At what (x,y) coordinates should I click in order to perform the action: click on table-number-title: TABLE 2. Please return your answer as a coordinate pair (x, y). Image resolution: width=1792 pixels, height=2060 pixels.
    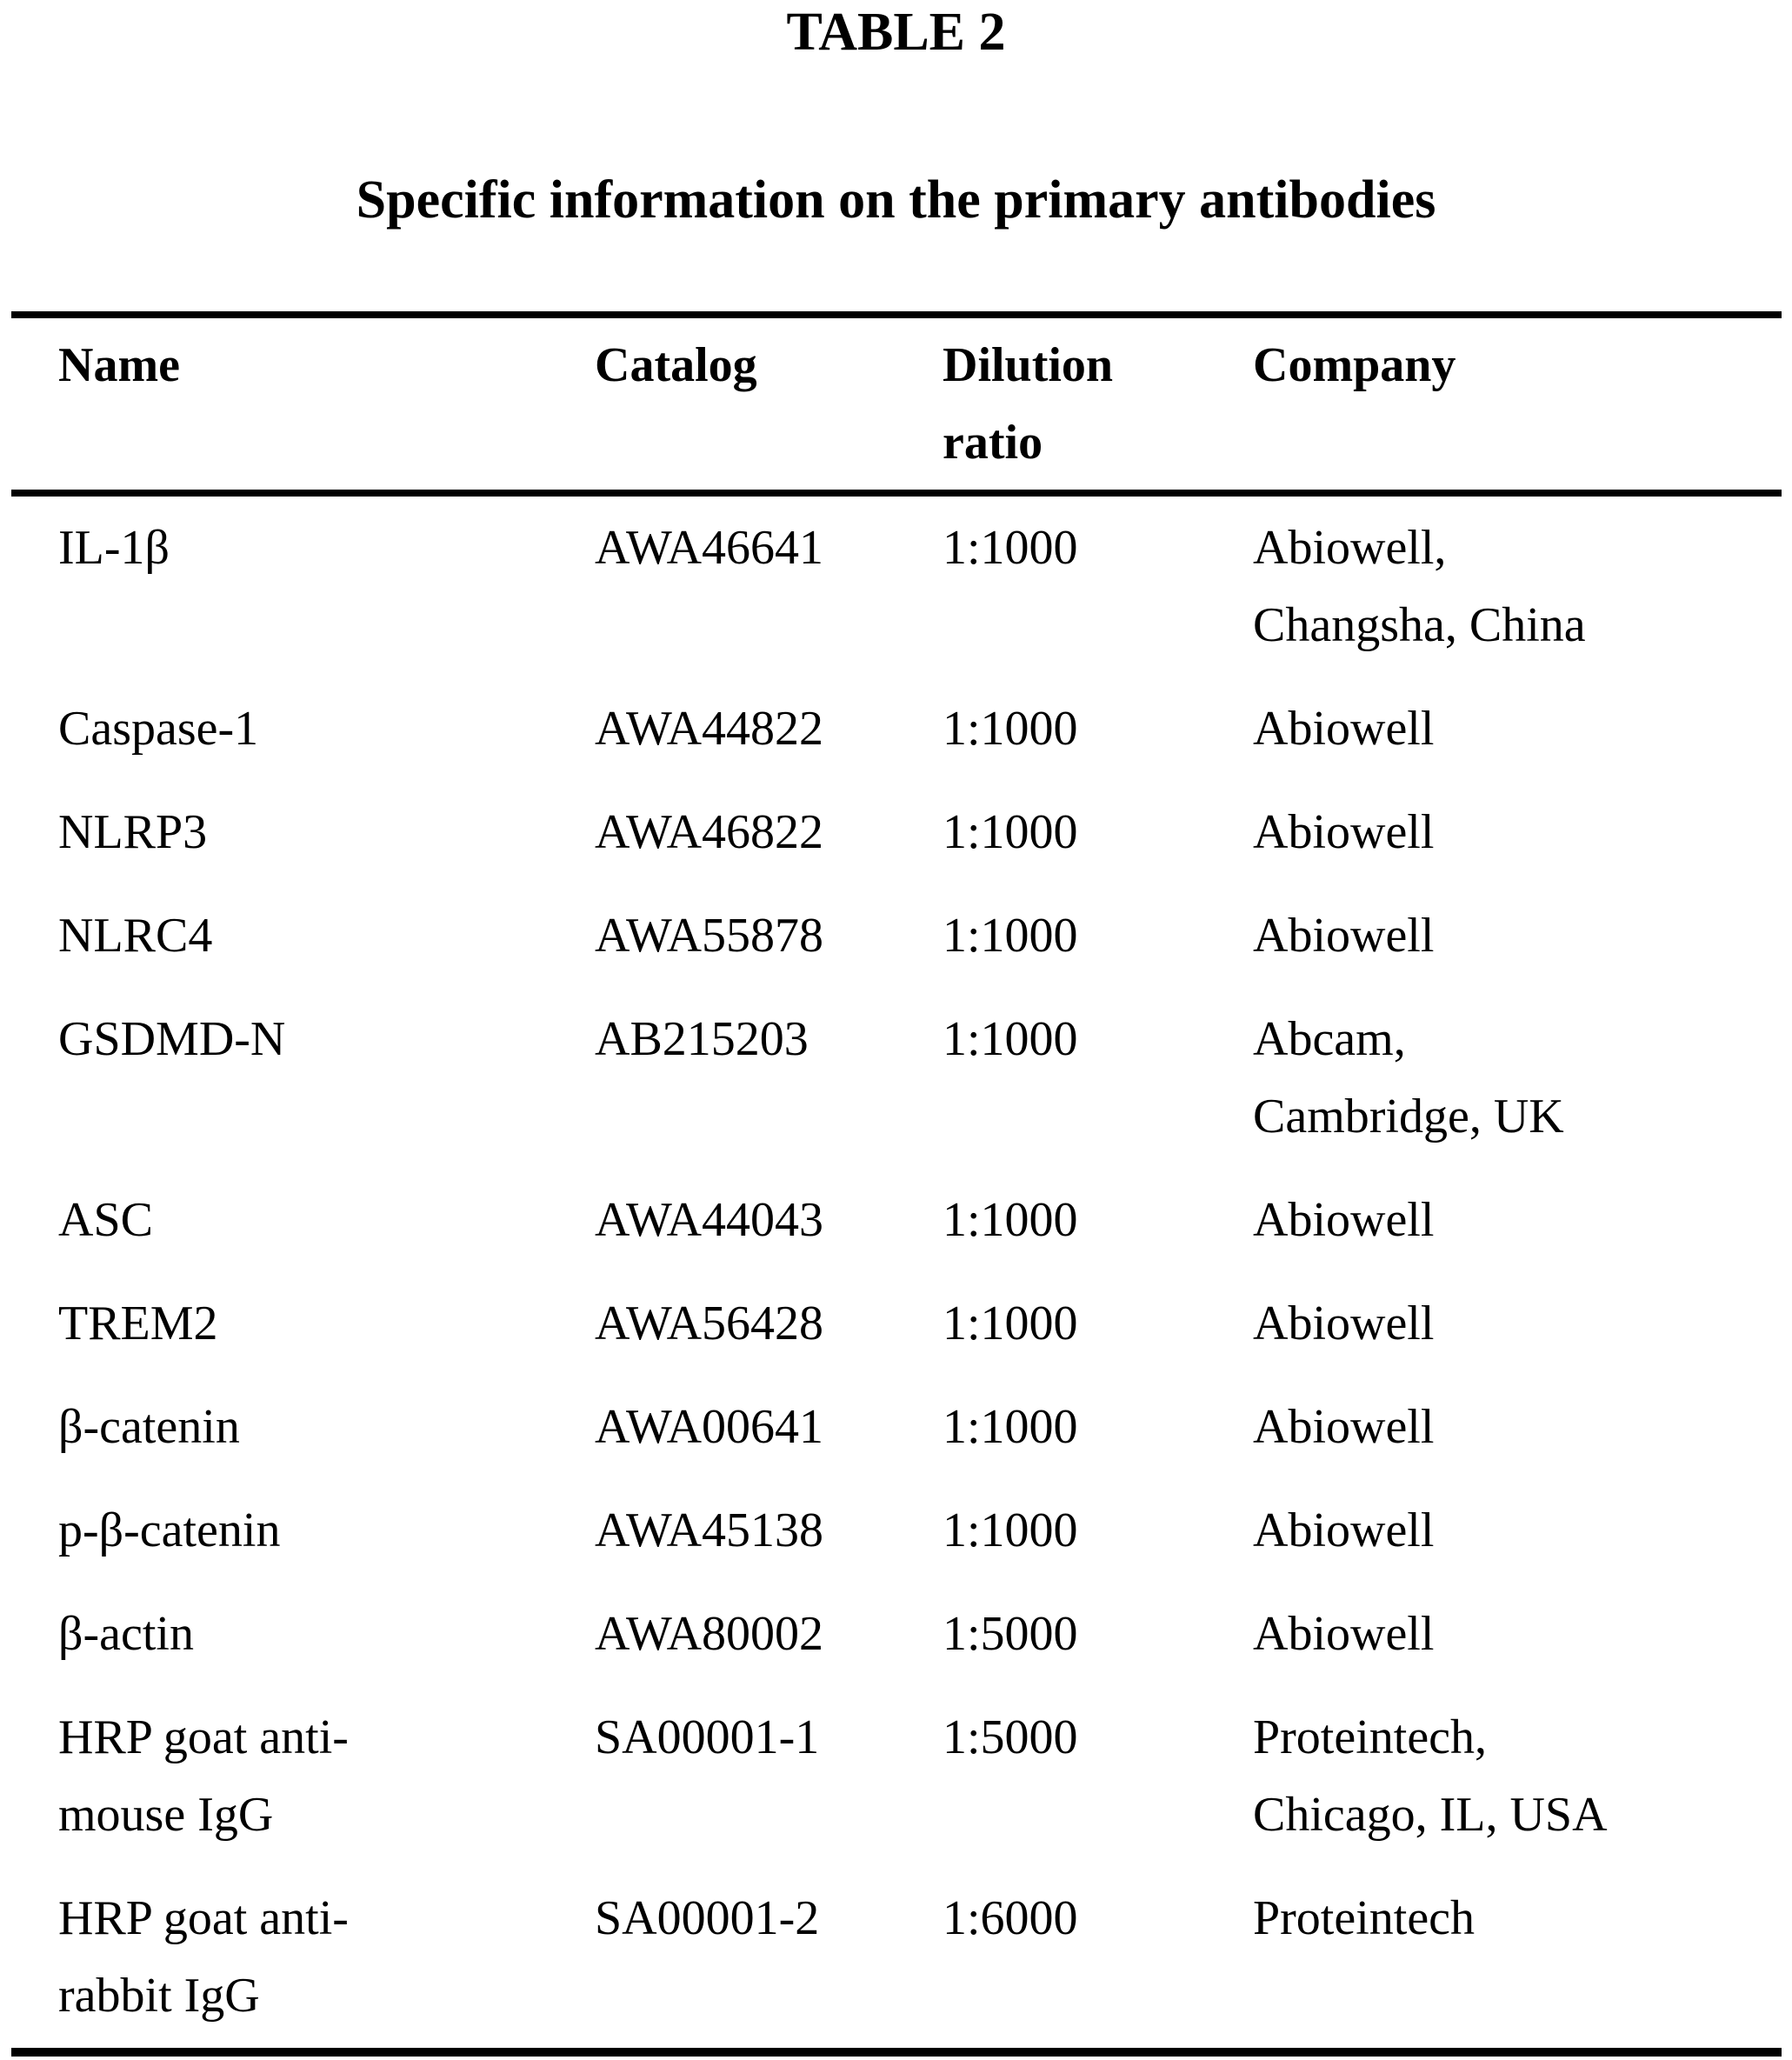
    Looking at the image, I should click on (896, 32).